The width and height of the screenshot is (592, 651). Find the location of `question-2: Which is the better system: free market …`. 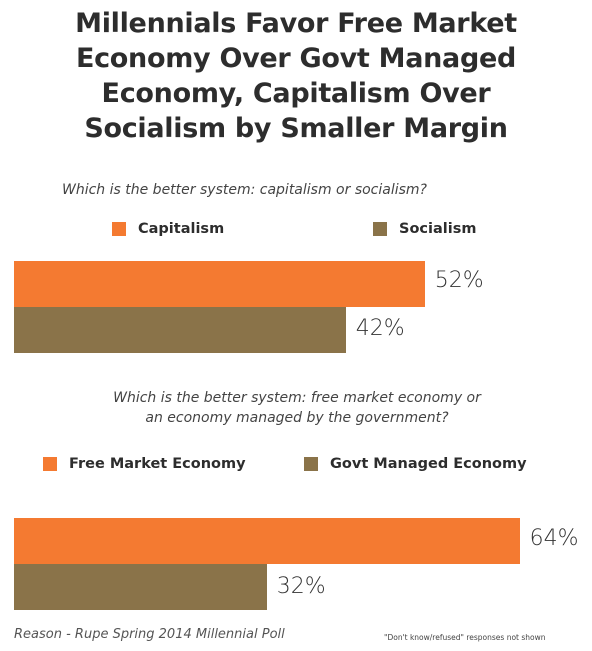

question-2: Which is the better system: free market … is located at coordinates (297, 408).